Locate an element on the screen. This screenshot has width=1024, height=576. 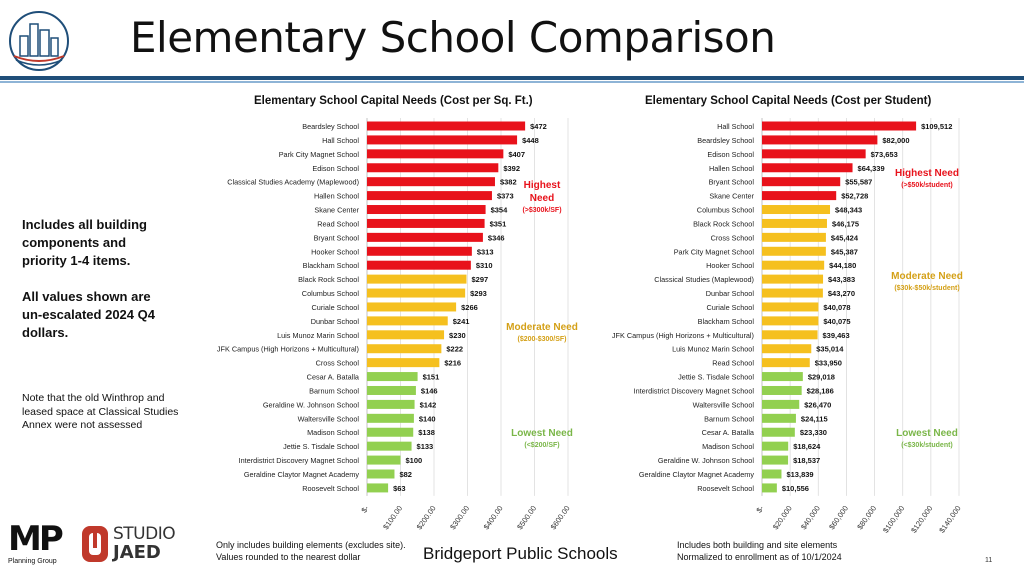
studio-jaed-mark-icon is located at coordinates (95, 544).